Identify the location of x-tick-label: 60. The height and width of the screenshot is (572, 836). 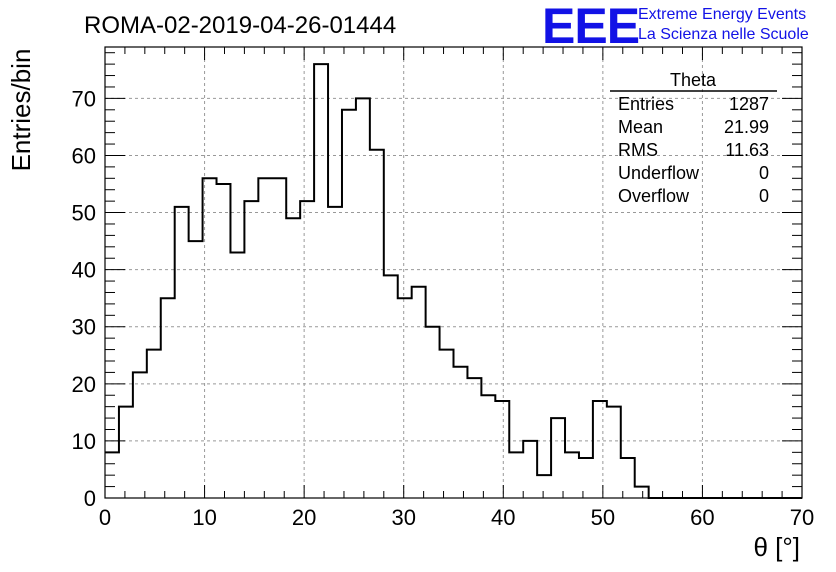
(702, 517).